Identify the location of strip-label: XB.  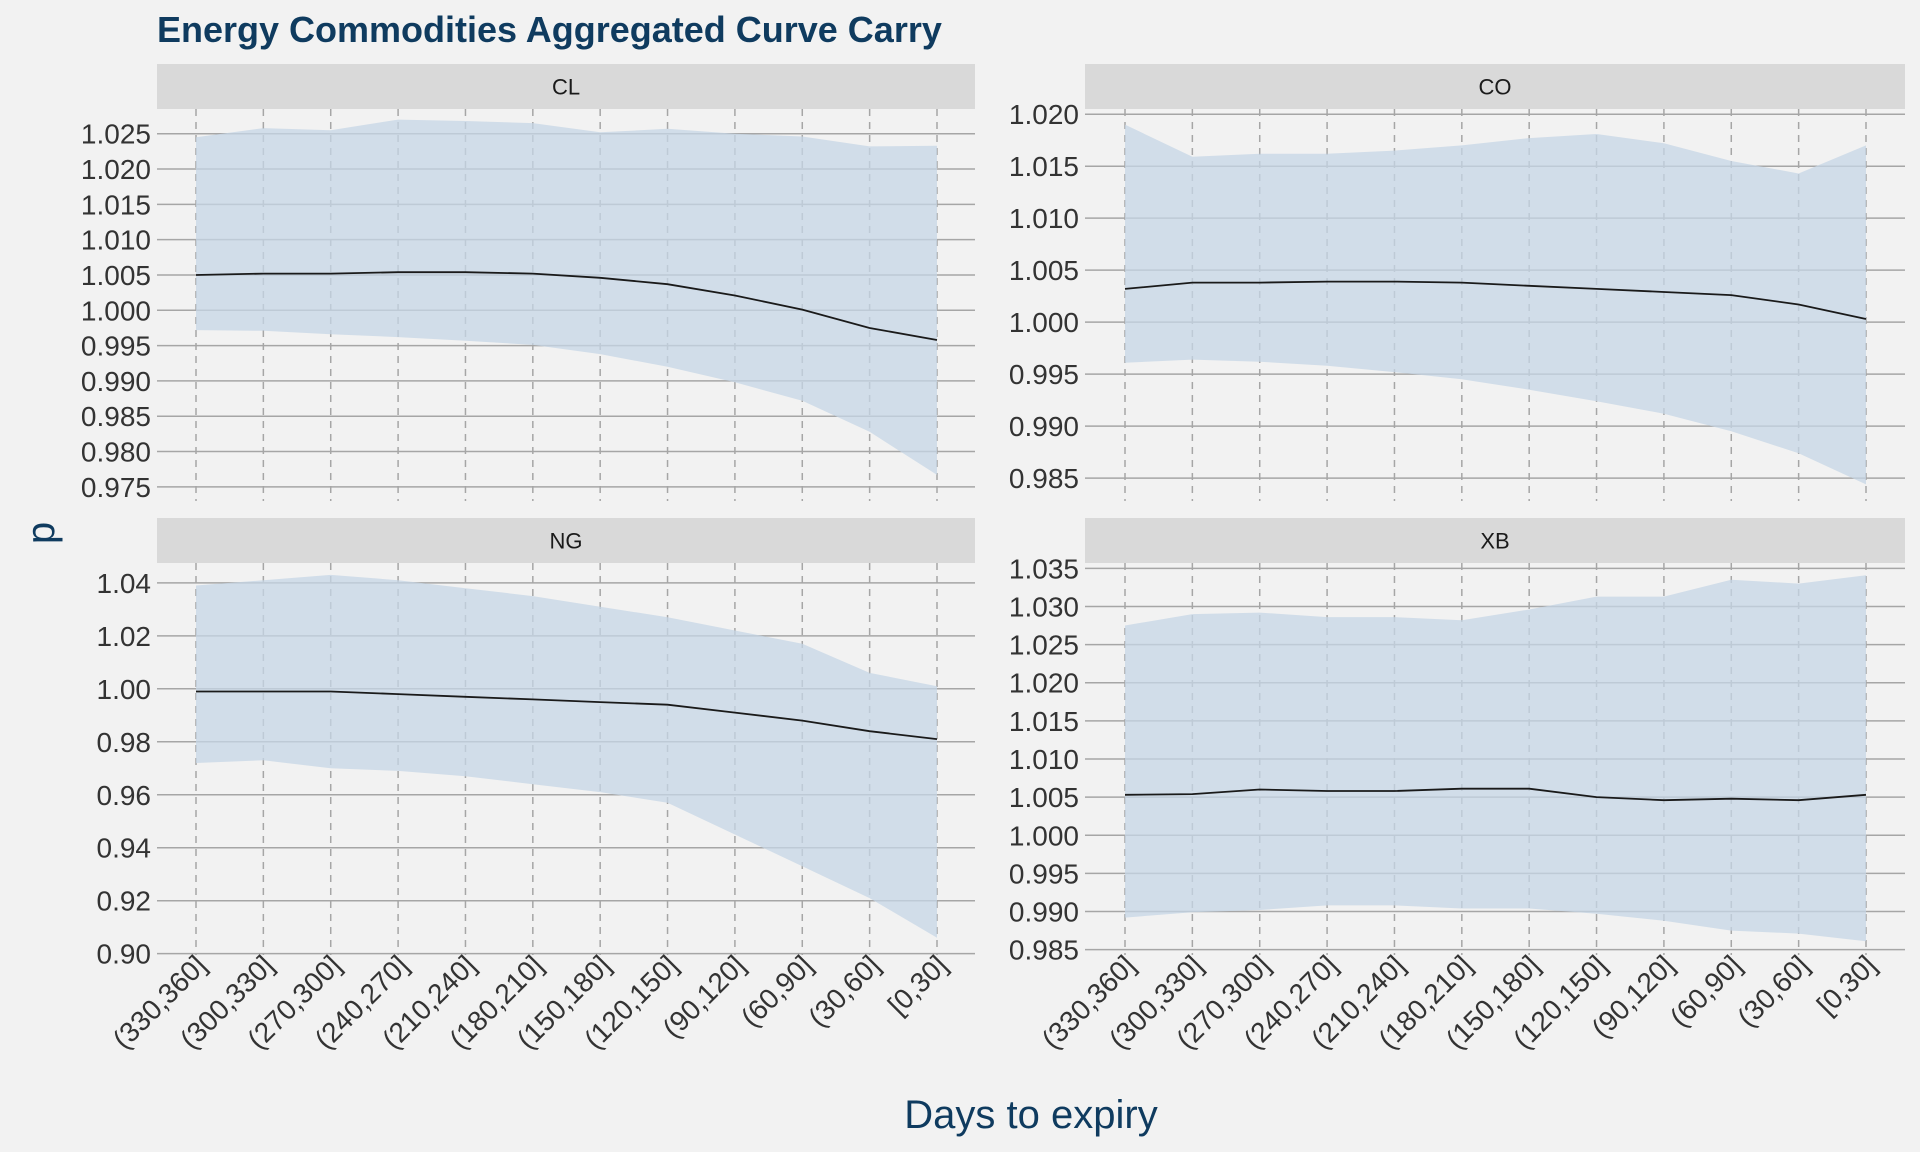
(1494, 541).